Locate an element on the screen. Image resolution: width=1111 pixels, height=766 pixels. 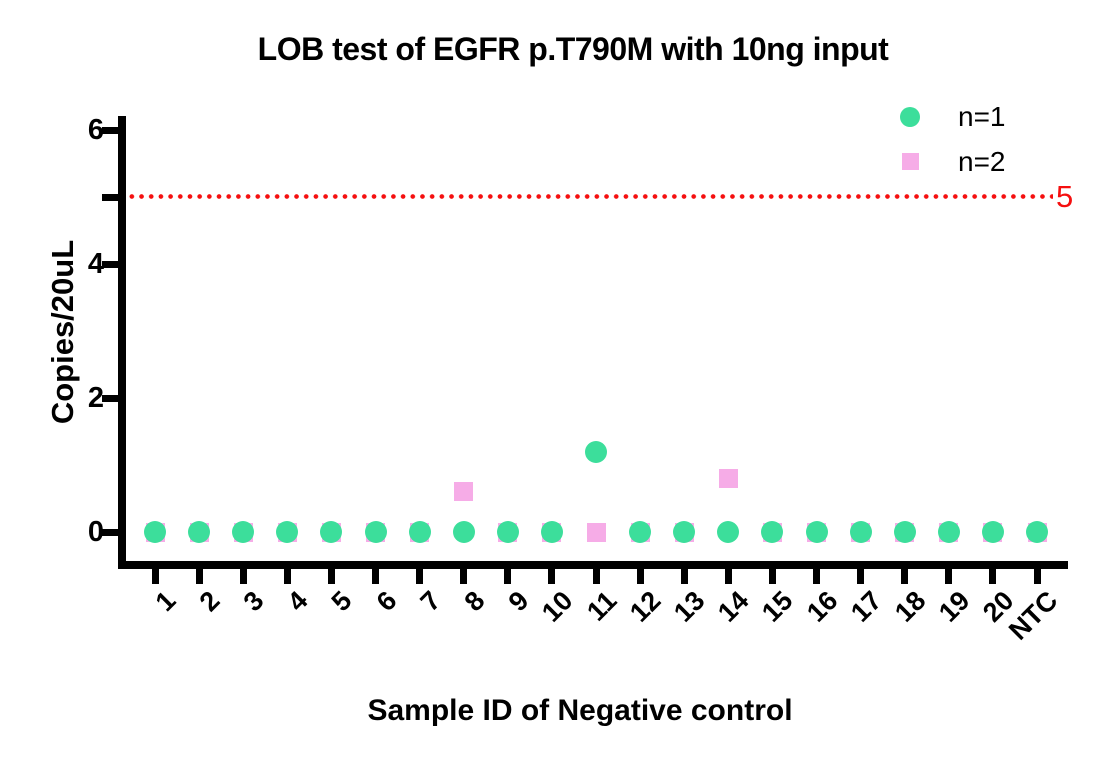
y-tick-label: 6 is located at coordinates (95, 130).